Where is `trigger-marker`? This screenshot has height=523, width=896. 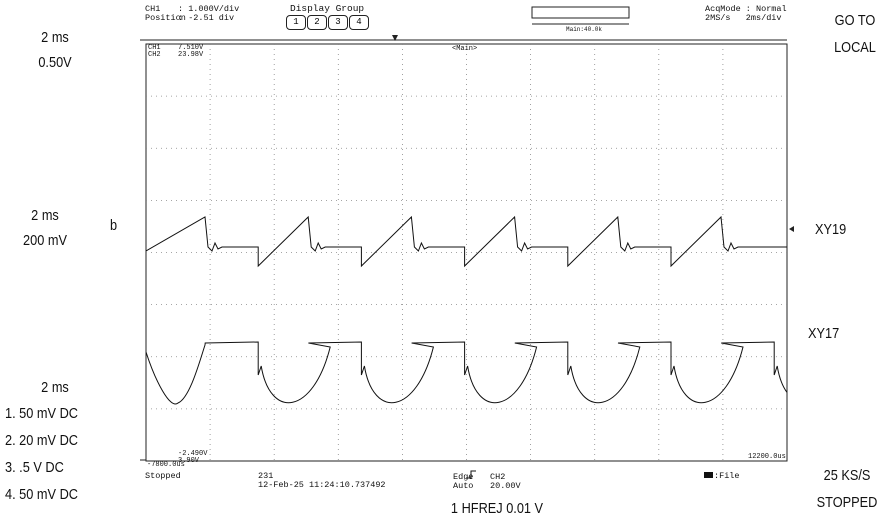 trigger-marker is located at coordinates (395, 38).